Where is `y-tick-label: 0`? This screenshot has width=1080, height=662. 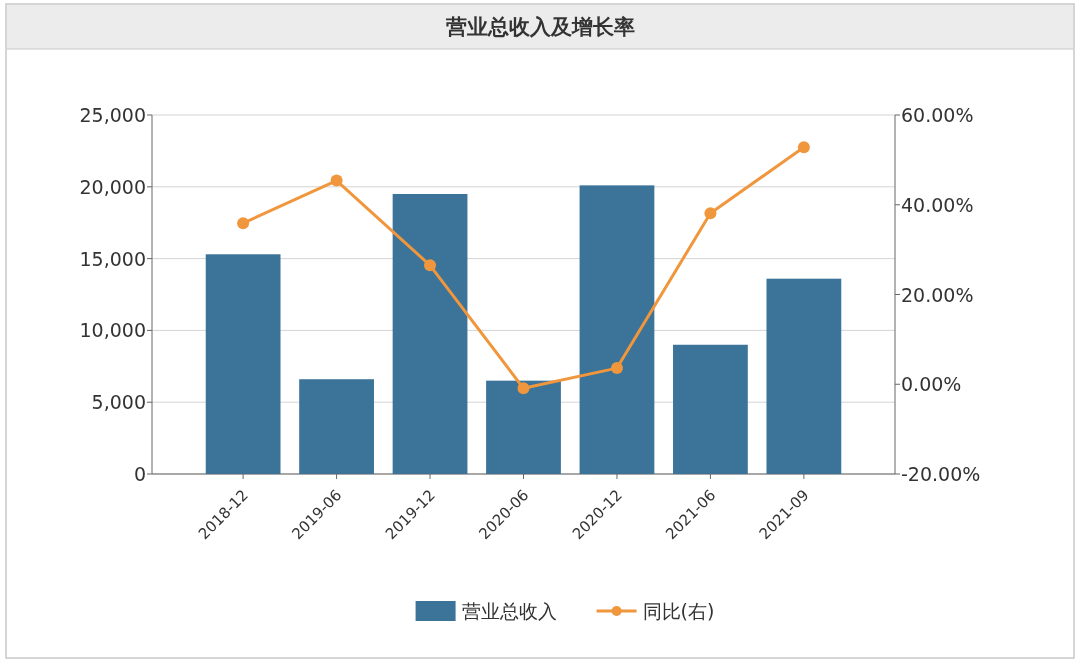
y-tick-label: 0 is located at coordinates (139, 474).